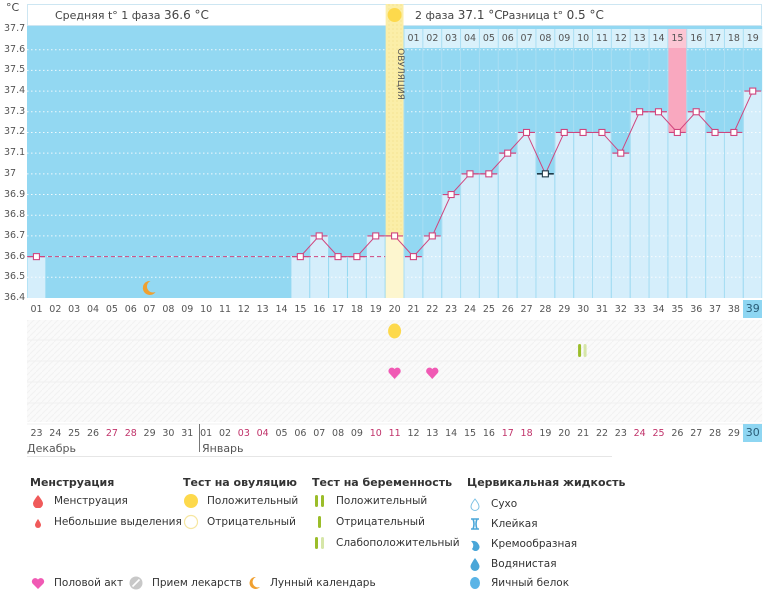 The image size is (770, 591). I want to click on cycle-day-label: 04, so click(93, 309).